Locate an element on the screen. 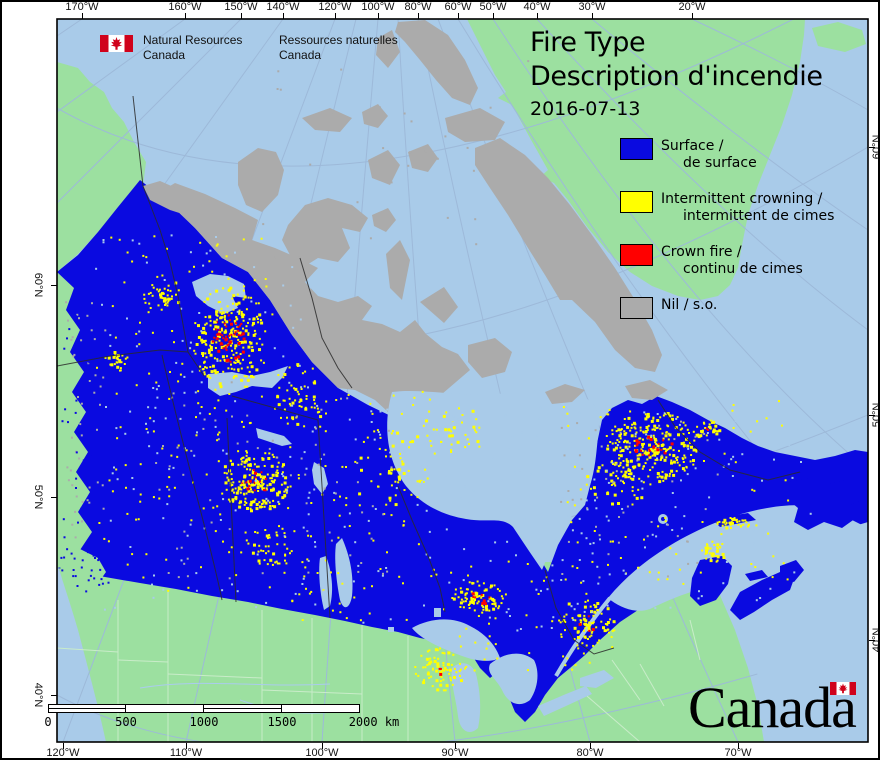 The height and width of the screenshot is (760, 880). legend-label-line1: Surface / is located at coordinates (692, 146).